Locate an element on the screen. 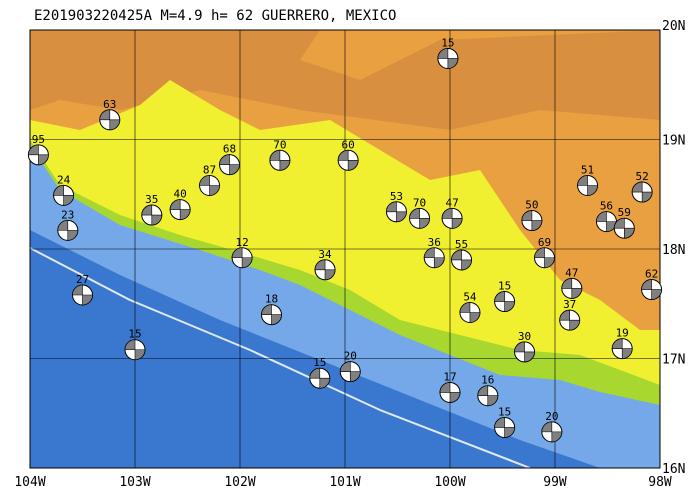 Image resolution: width=699 pixels, height=500 pixels. depth-label: 53 is located at coordinates (396, 196).